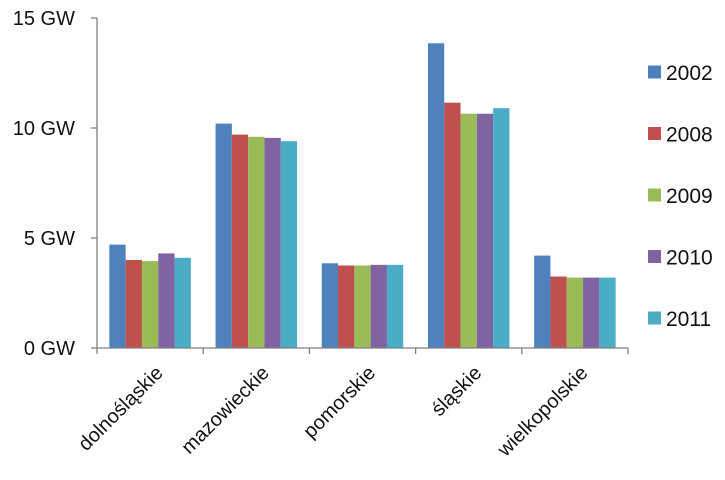 The image size is (725, 480). What do you see at coordinates (378, 306) in the screenshot?
I see `bar-2010-pomorskie` at bounding box center [378, 306].